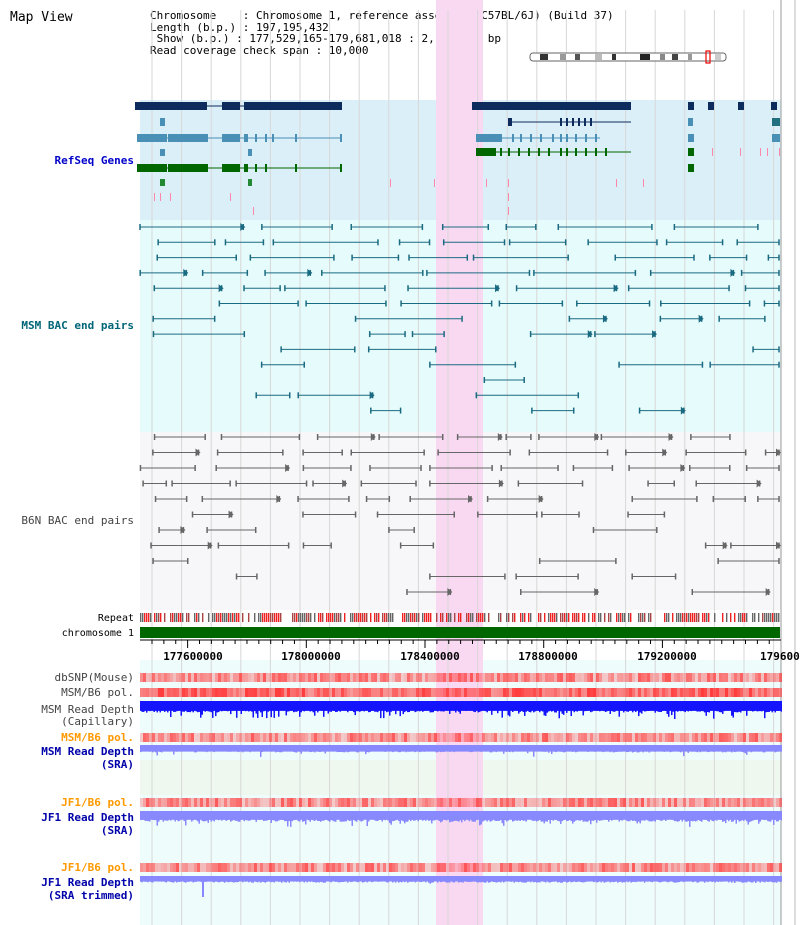  I want to click on refseq-genes-track, so click(457, 158).